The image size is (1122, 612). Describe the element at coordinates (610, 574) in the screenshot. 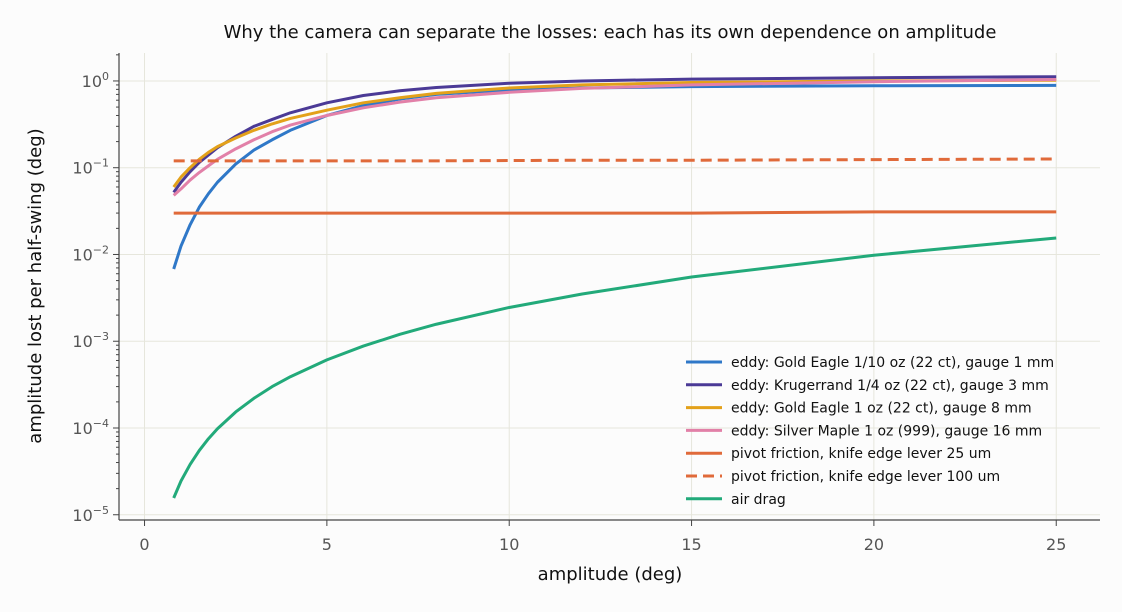

I see `x-axis-label: amplitude (deg)` at that location.